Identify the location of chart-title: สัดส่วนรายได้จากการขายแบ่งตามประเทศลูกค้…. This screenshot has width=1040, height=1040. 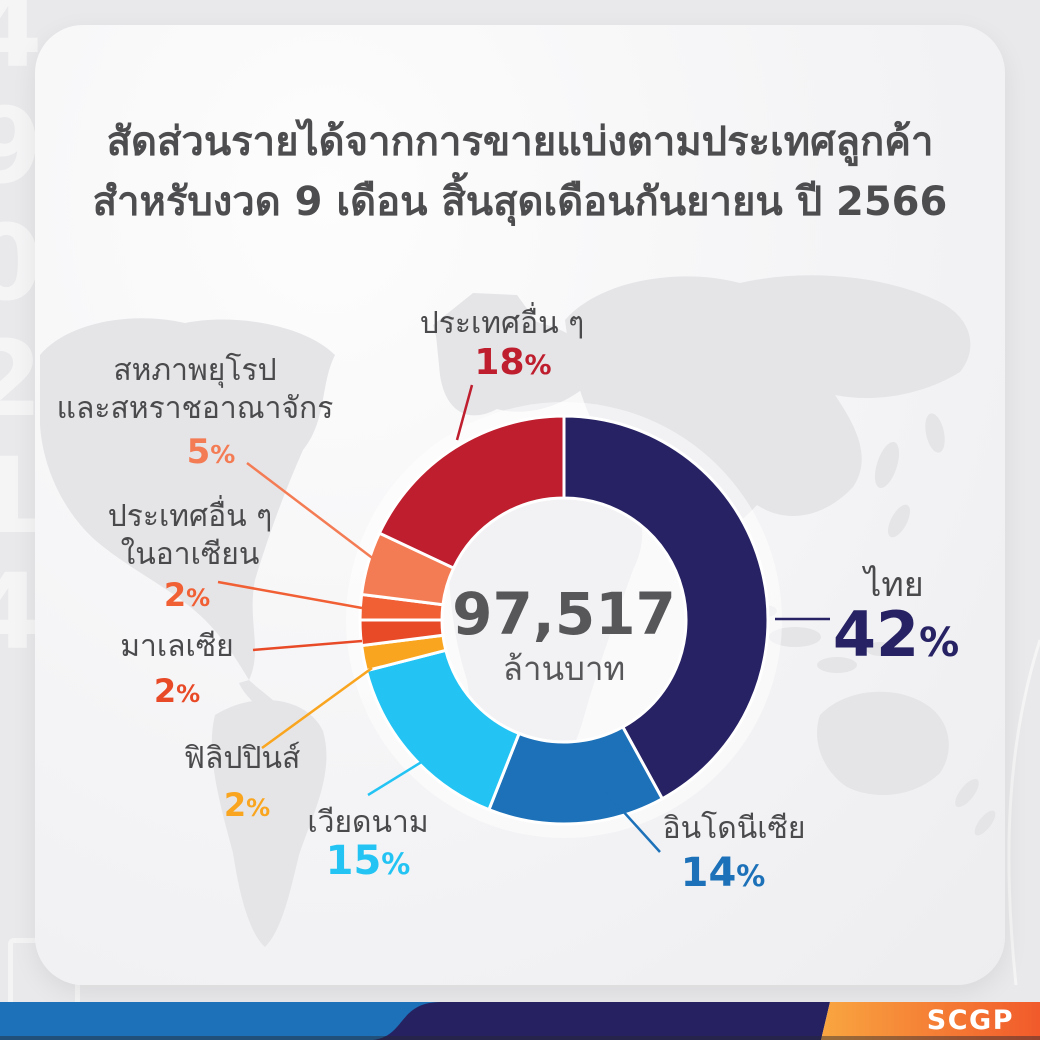
(520, 172).